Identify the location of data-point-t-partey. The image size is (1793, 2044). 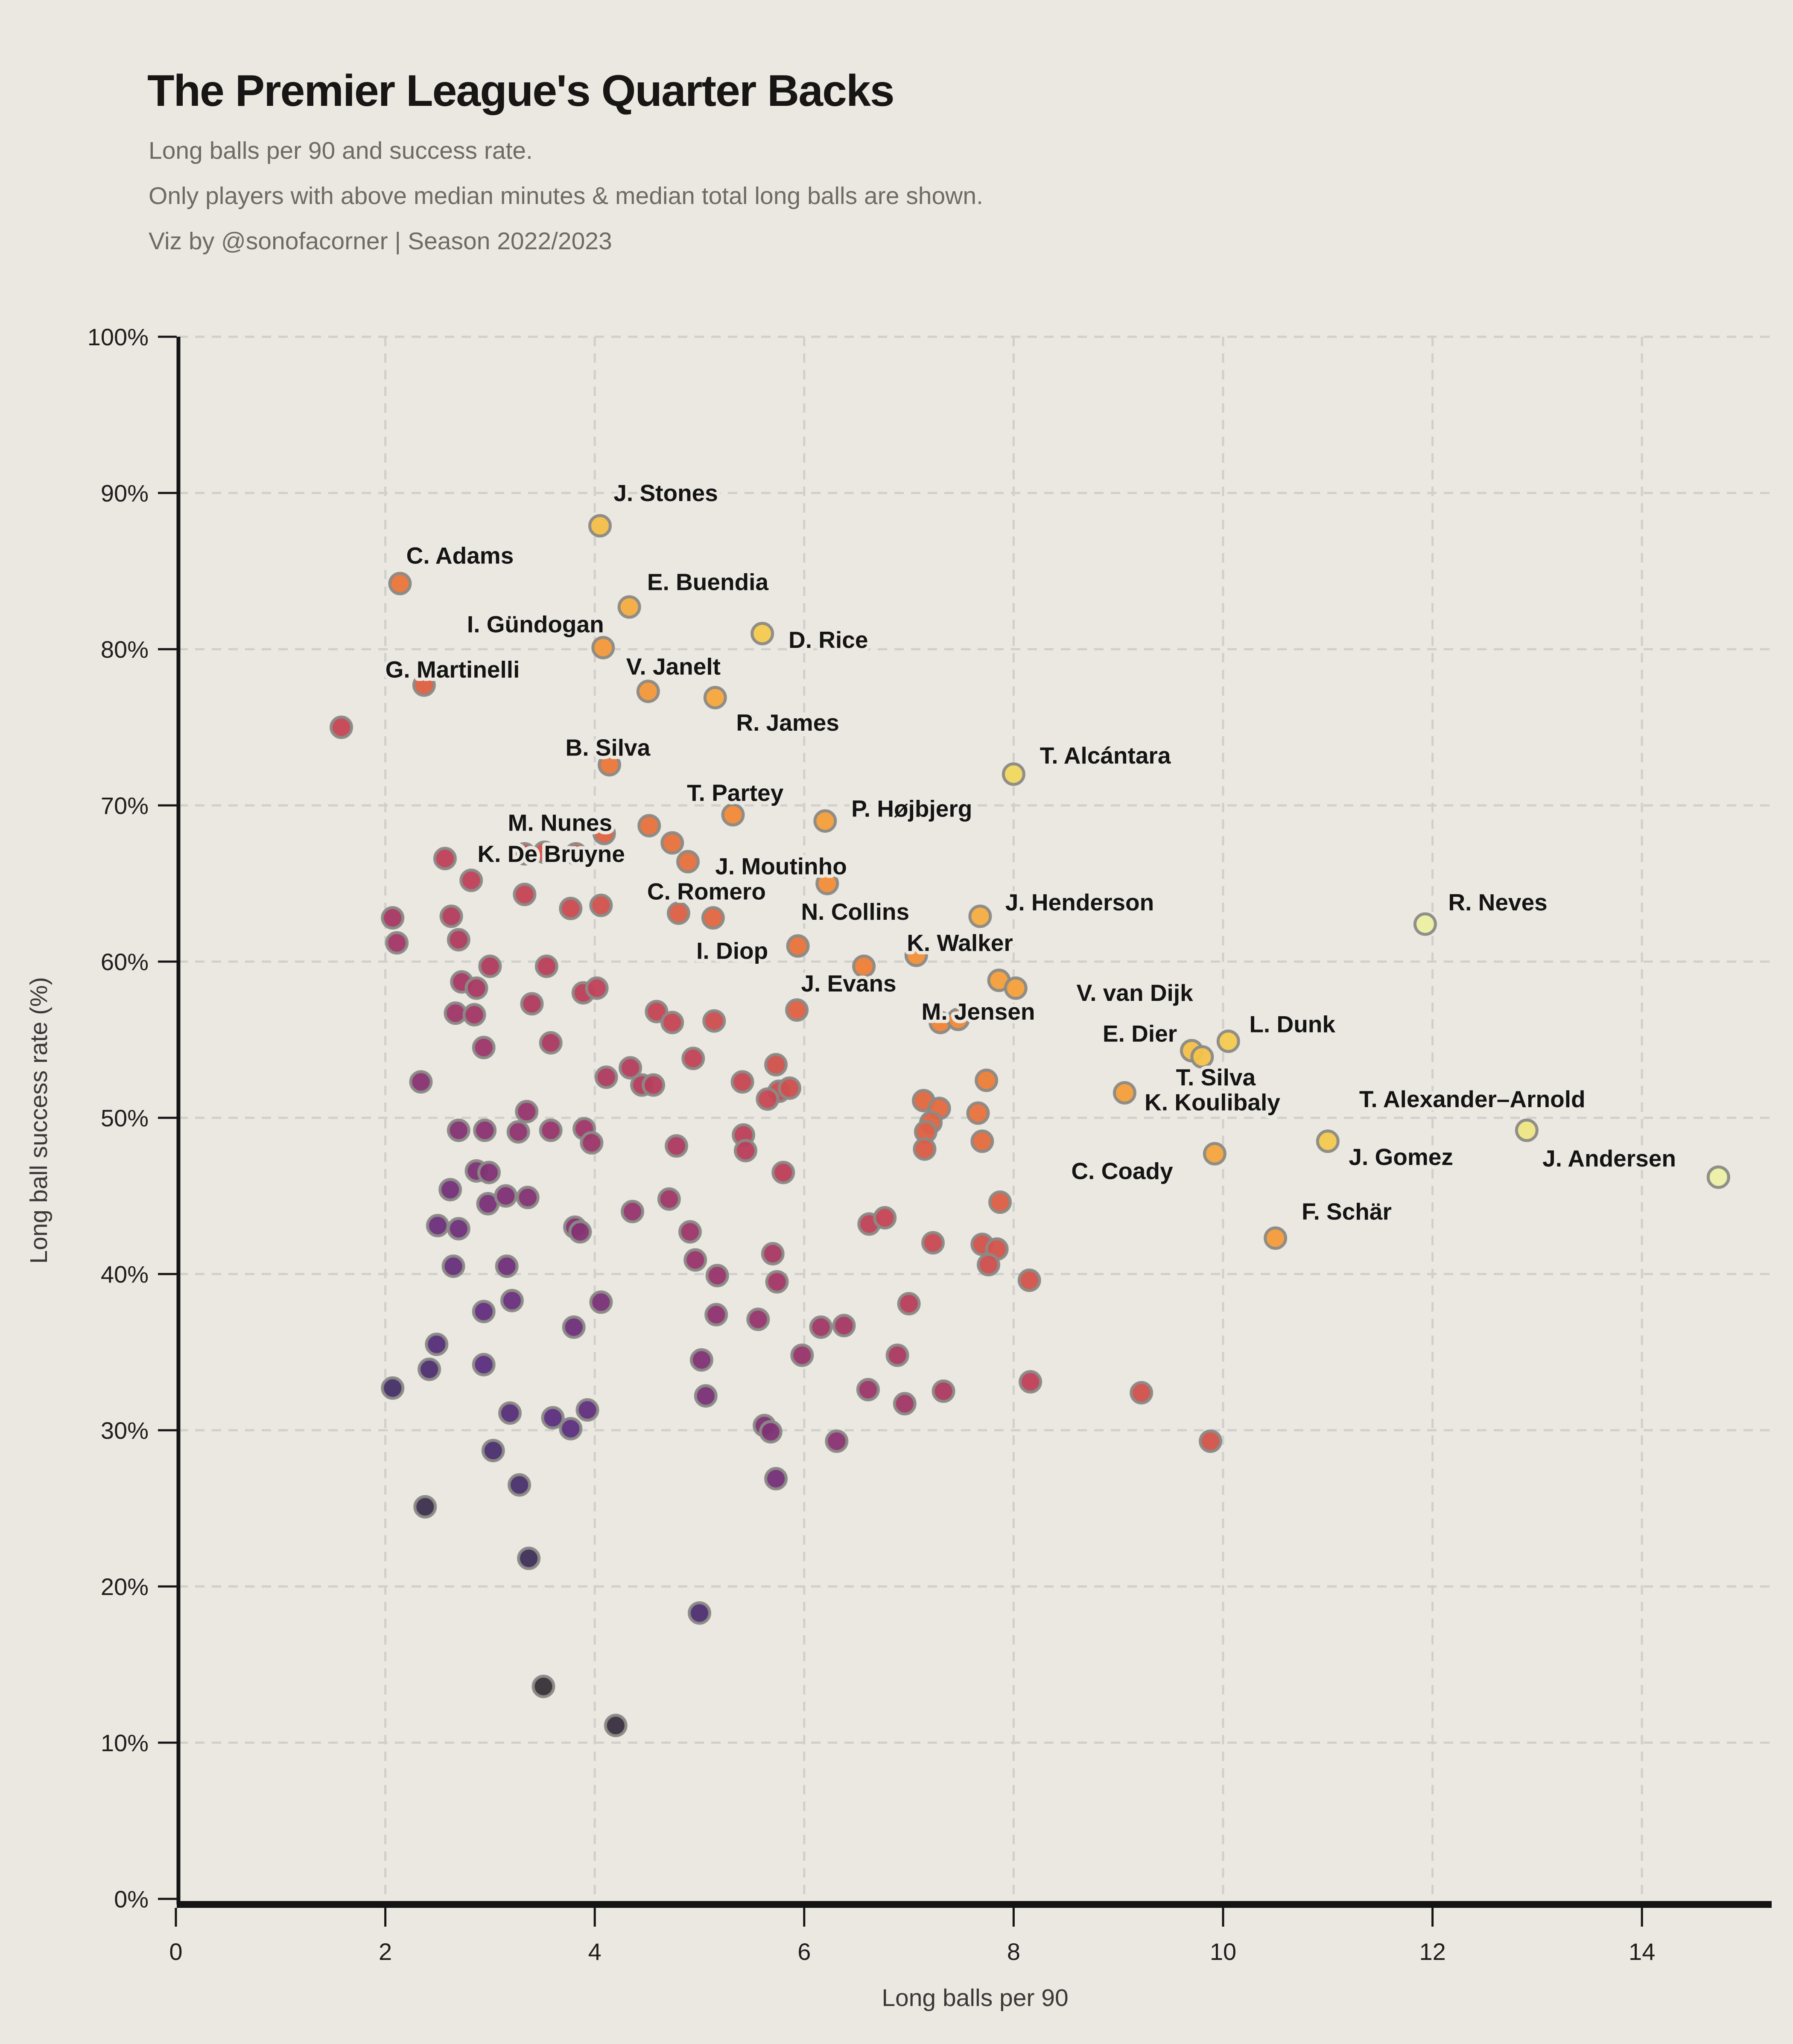
(733, 815).